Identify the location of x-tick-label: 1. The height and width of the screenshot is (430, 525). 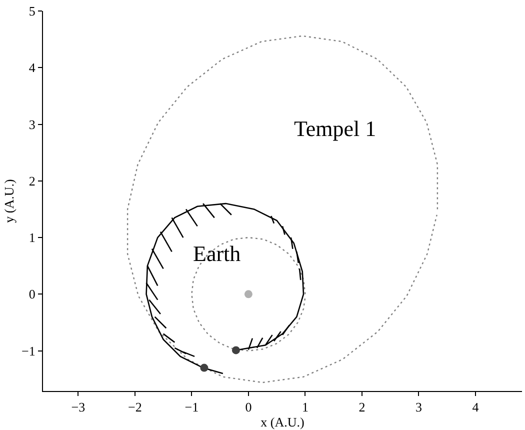
(305, 407).